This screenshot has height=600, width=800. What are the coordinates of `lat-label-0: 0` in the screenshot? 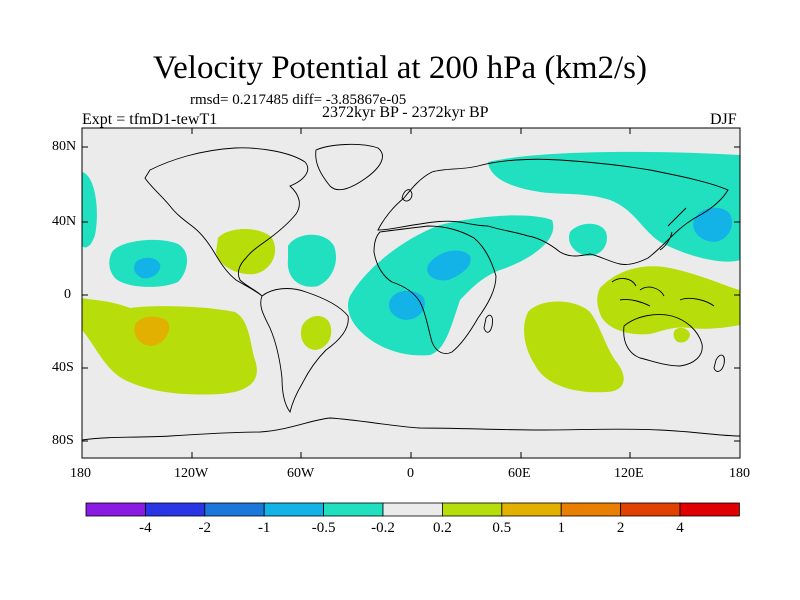 It's located at (67, 294).